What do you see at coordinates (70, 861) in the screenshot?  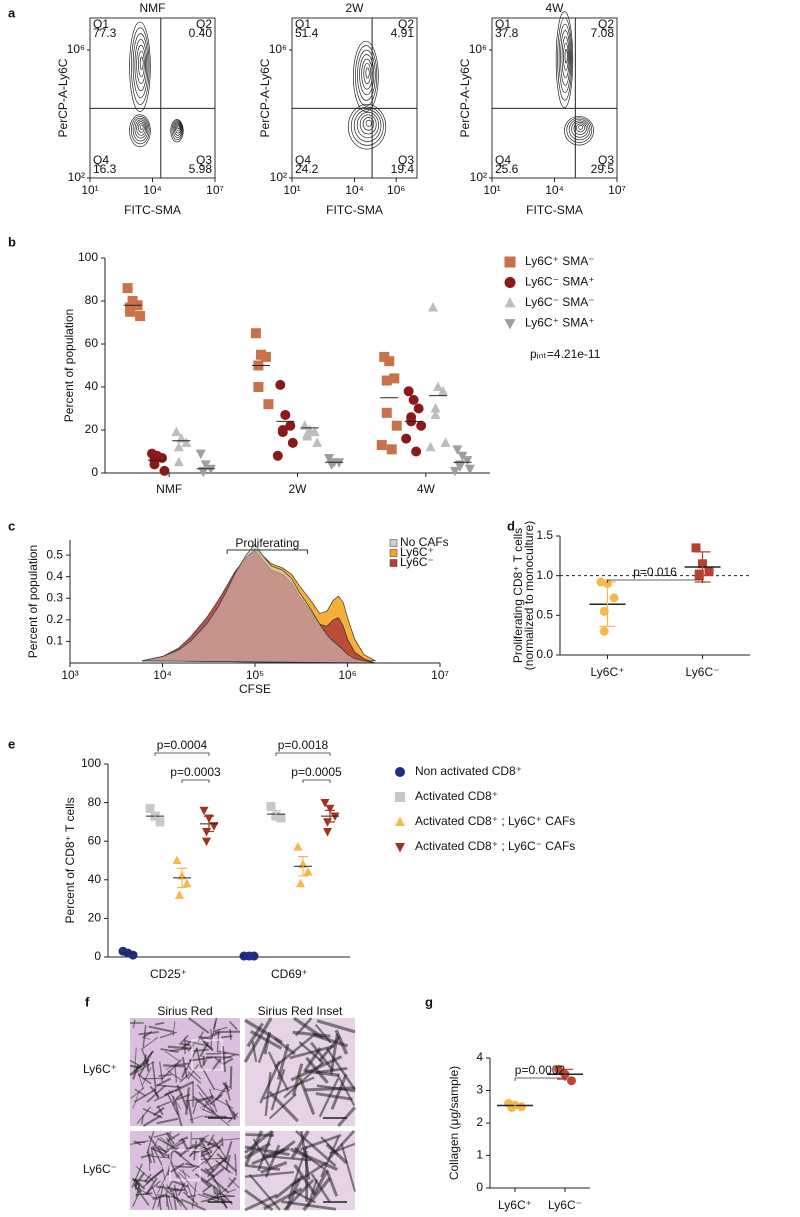 I see `y-axis-label: Percent of CD8⁺ T cells` at bounding box center [70, 861].